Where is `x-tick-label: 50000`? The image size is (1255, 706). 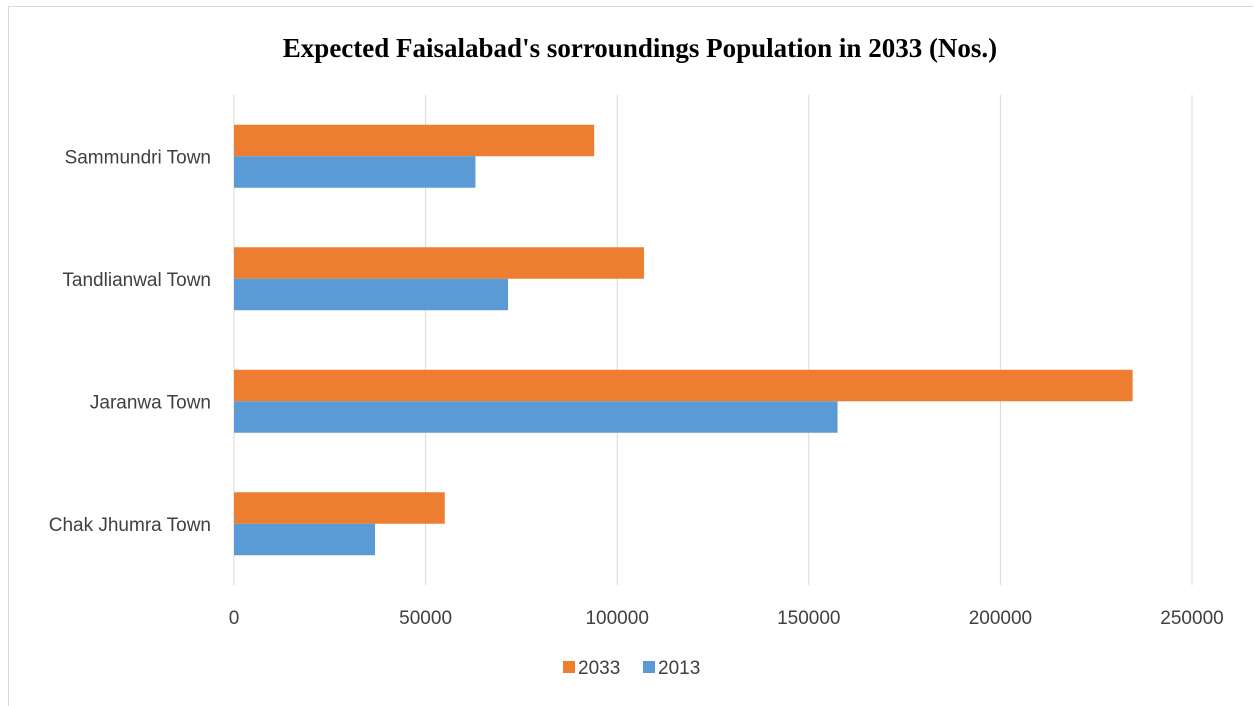 x-tick-label: 50000 is located at coordinates (425, 618).